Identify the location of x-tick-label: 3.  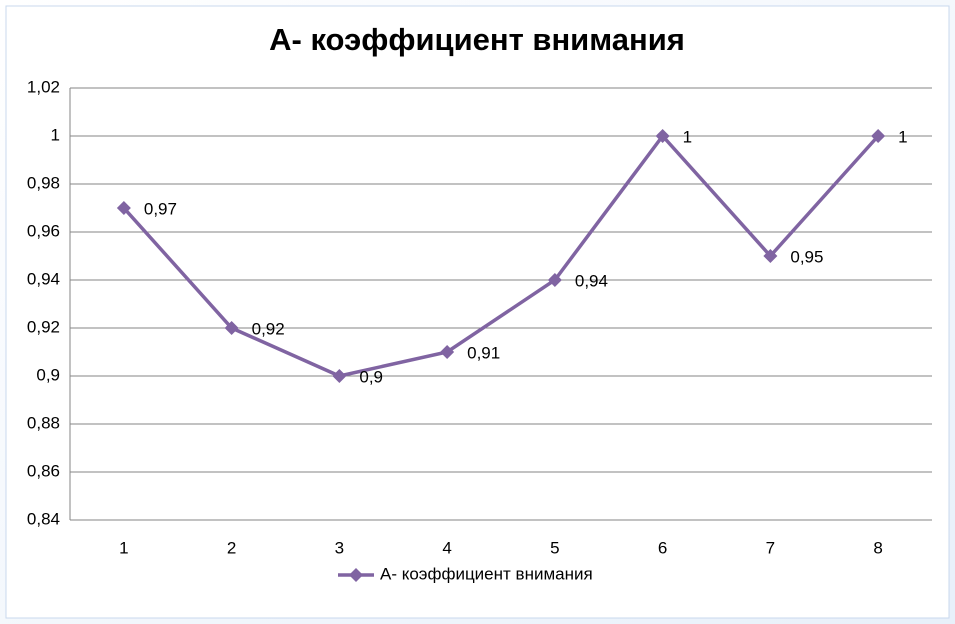
(339, 547).